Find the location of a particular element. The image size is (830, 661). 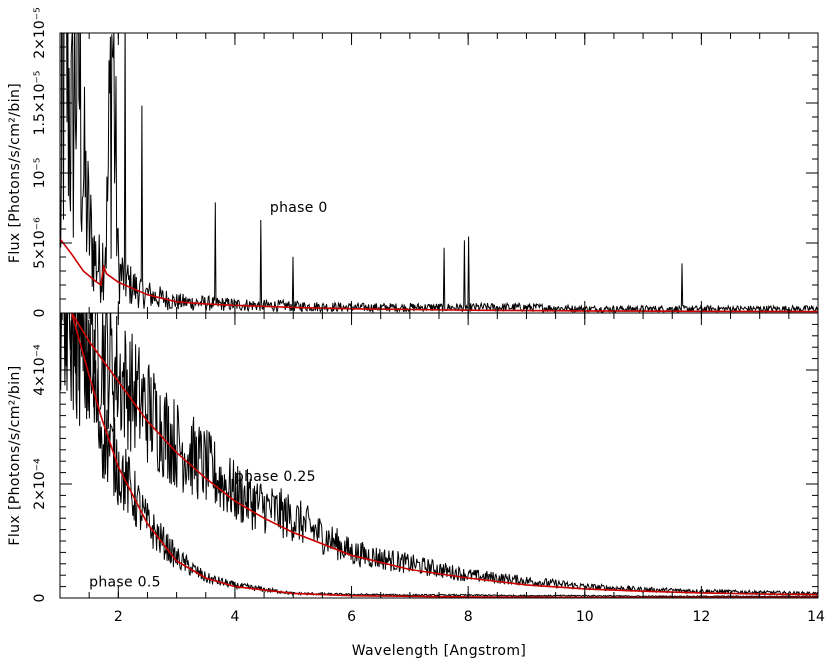

phase-annotation: phase 0 is located at coordinates (299, 208).